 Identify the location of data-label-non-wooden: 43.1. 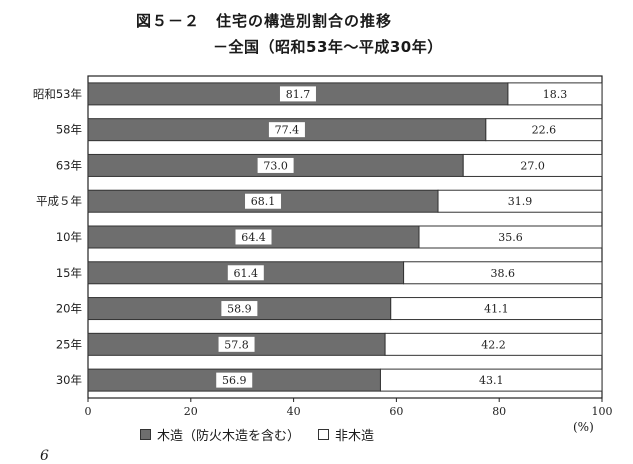
(491, 380).